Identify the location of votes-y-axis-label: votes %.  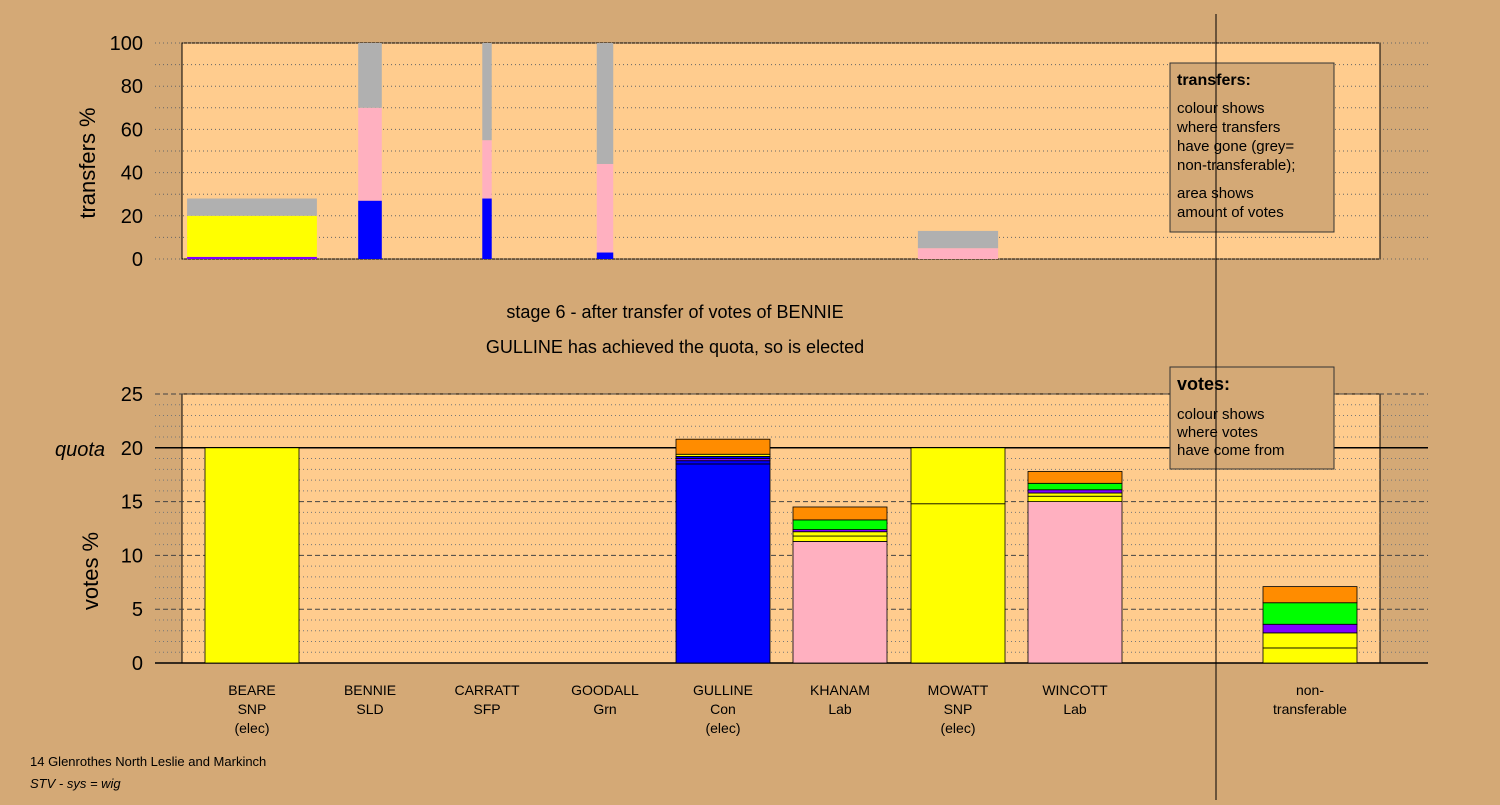
(90, 571).